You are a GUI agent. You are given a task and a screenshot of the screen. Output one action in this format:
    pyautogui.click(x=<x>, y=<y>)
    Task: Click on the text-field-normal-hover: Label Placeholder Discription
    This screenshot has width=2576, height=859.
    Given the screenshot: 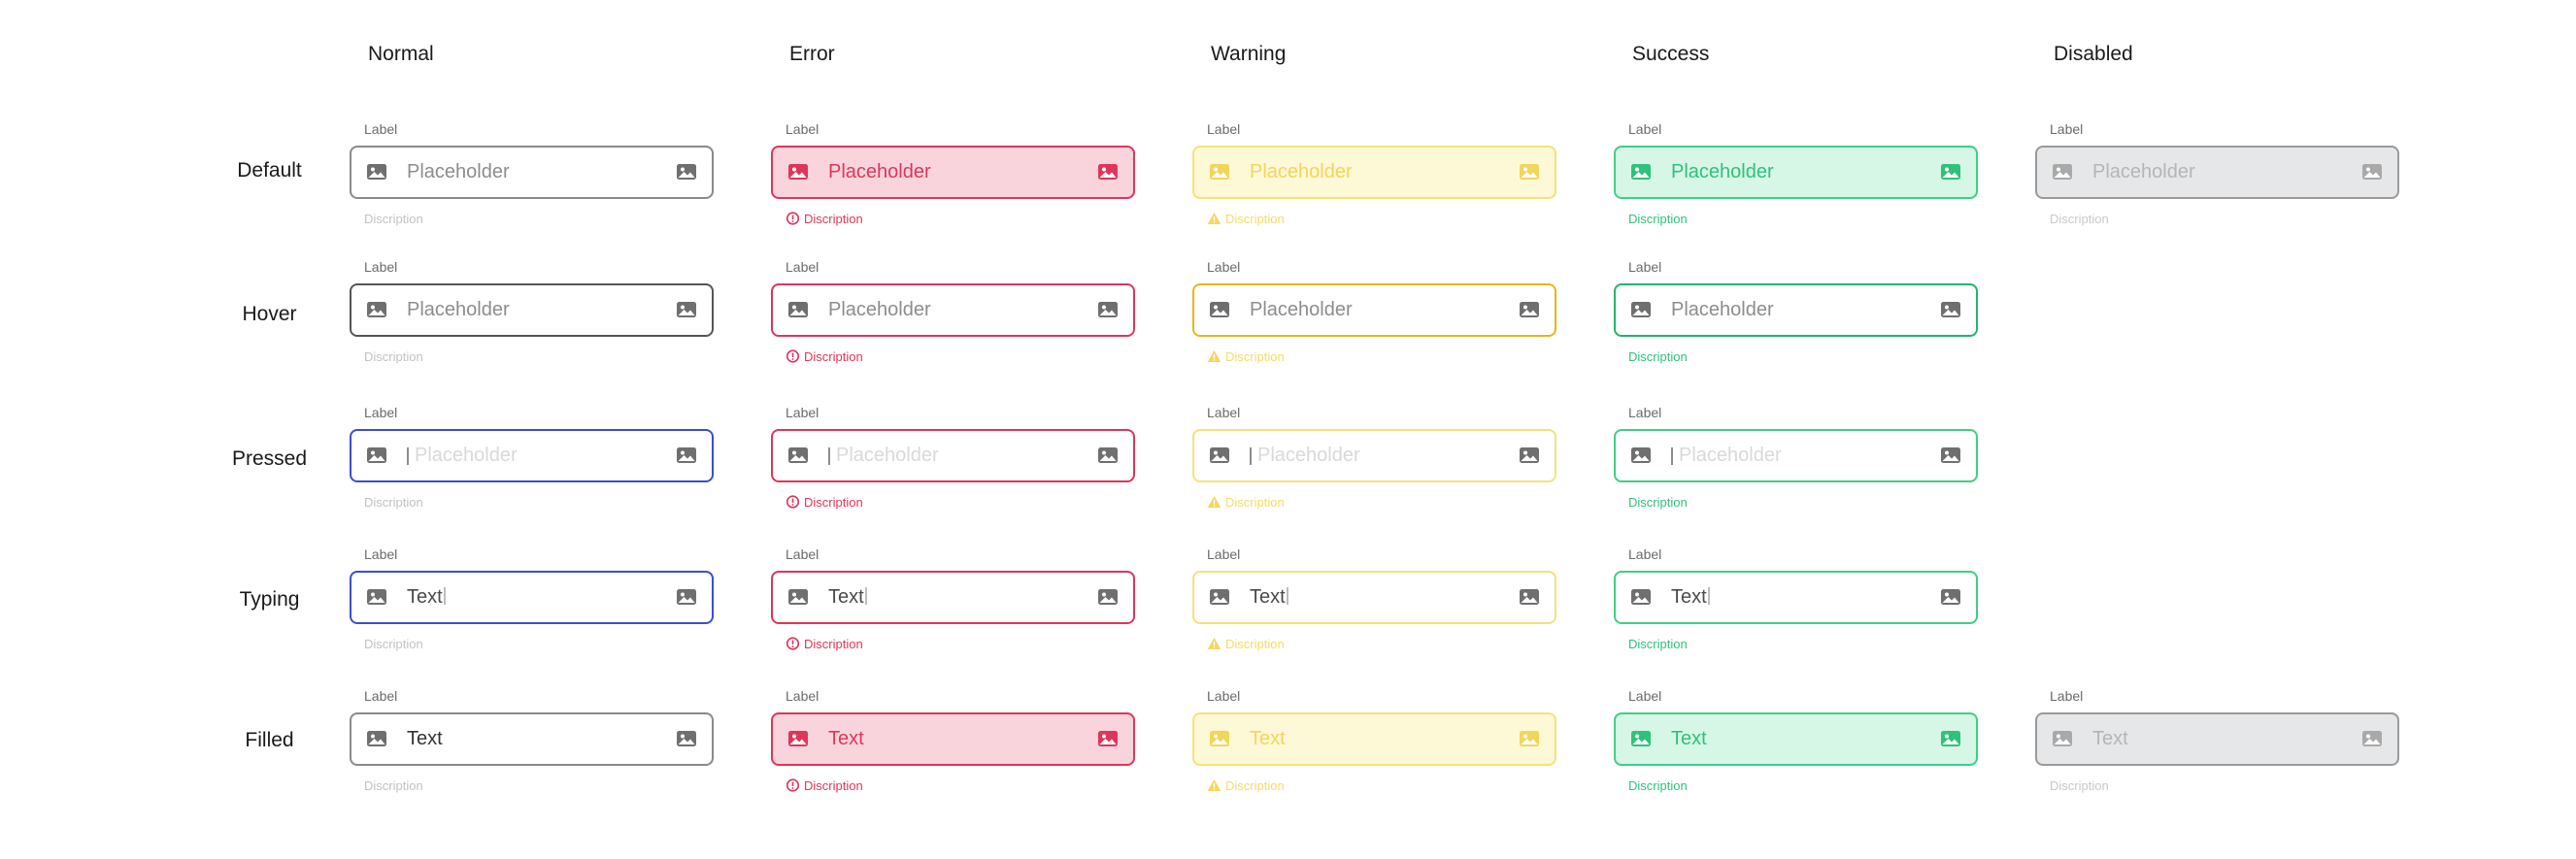 What is the action you would take?
    pyautogui.click(x=532, y=313)
    